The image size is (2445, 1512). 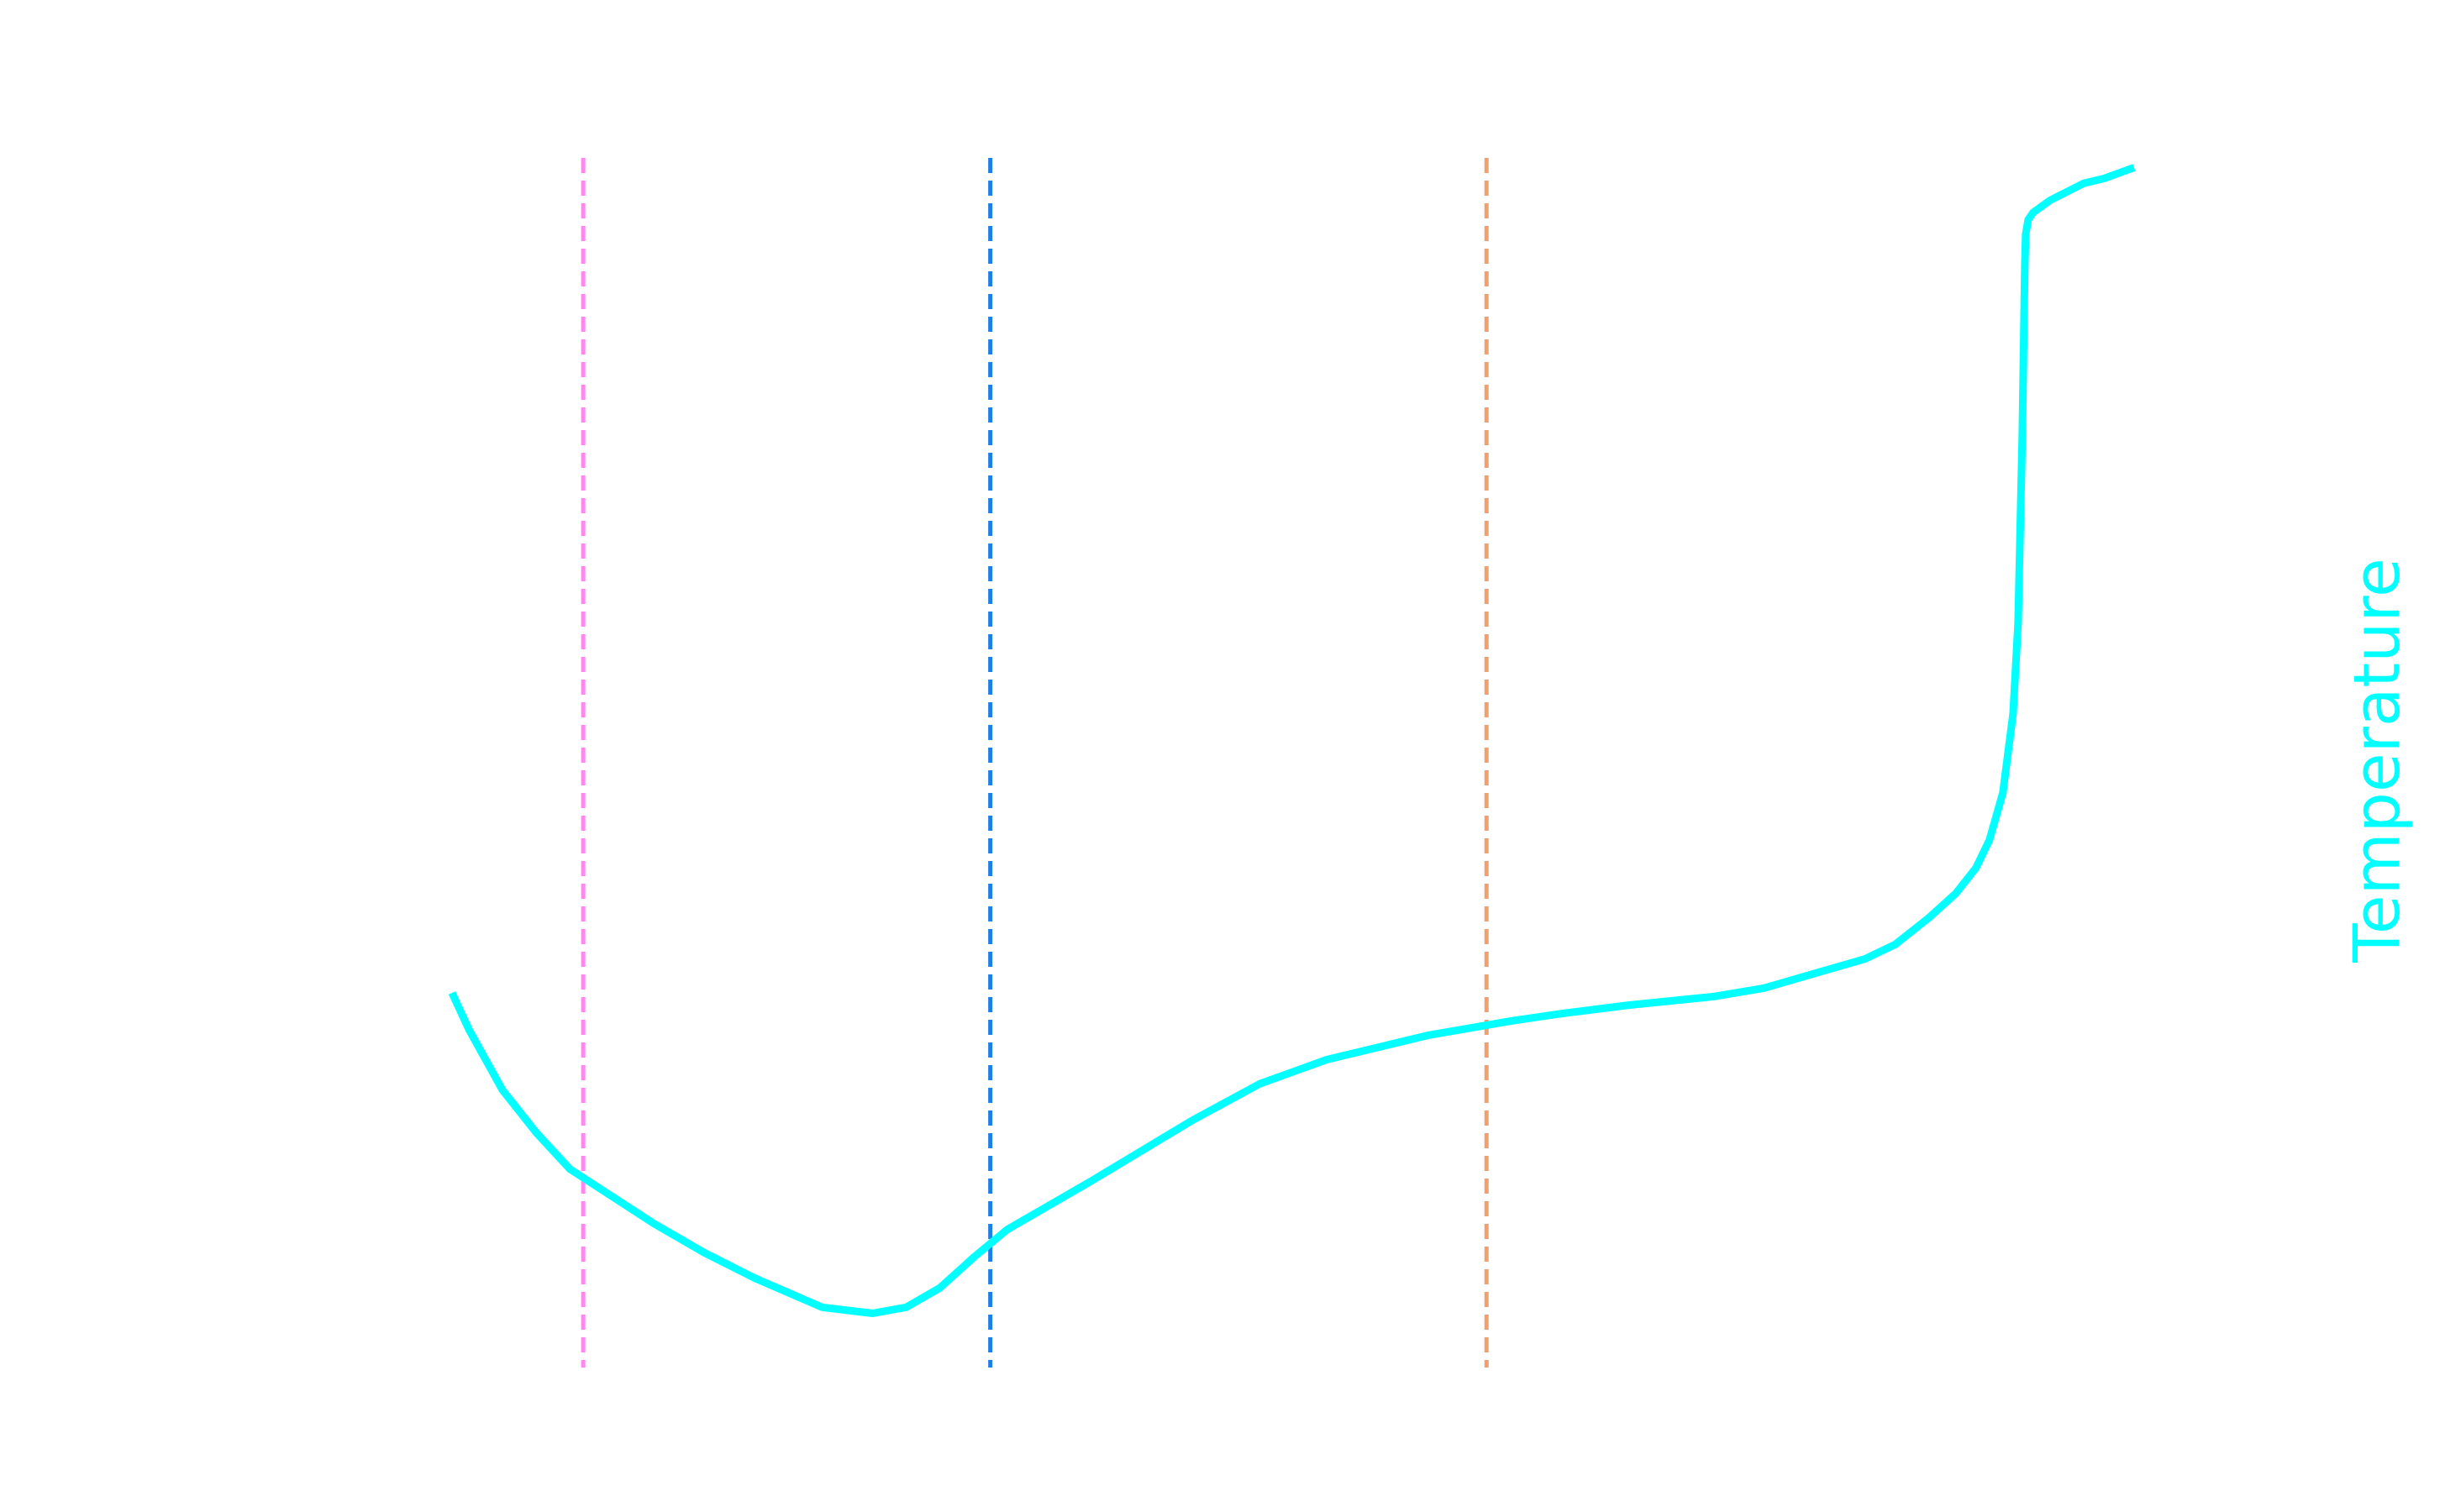 I want to click on y-axis-label: Temperature, so click(x=2376, y=760).